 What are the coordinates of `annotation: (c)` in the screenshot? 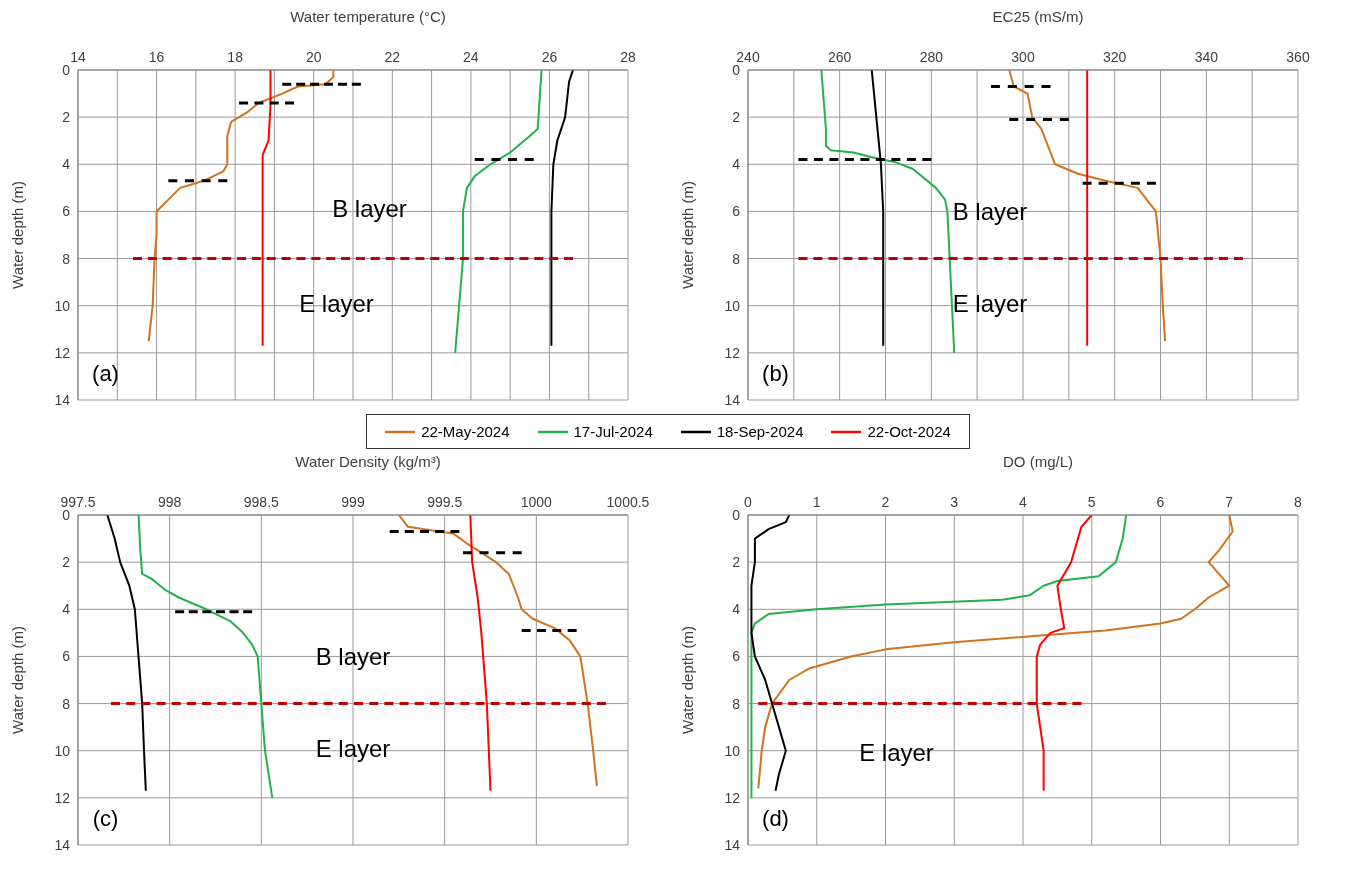 It's located at (105, 818).